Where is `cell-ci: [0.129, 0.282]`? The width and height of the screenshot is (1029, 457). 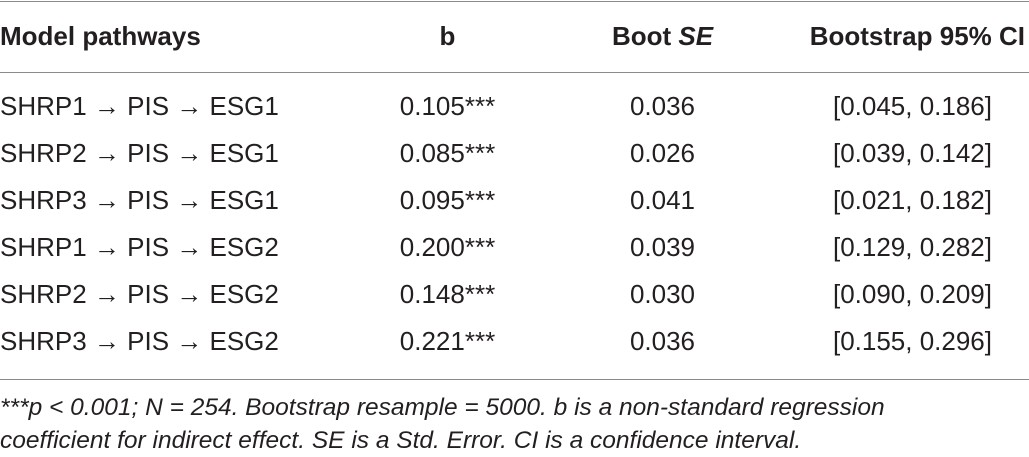 cell-ci: [0.129, 0.282] is located at coordinates (912, 247).